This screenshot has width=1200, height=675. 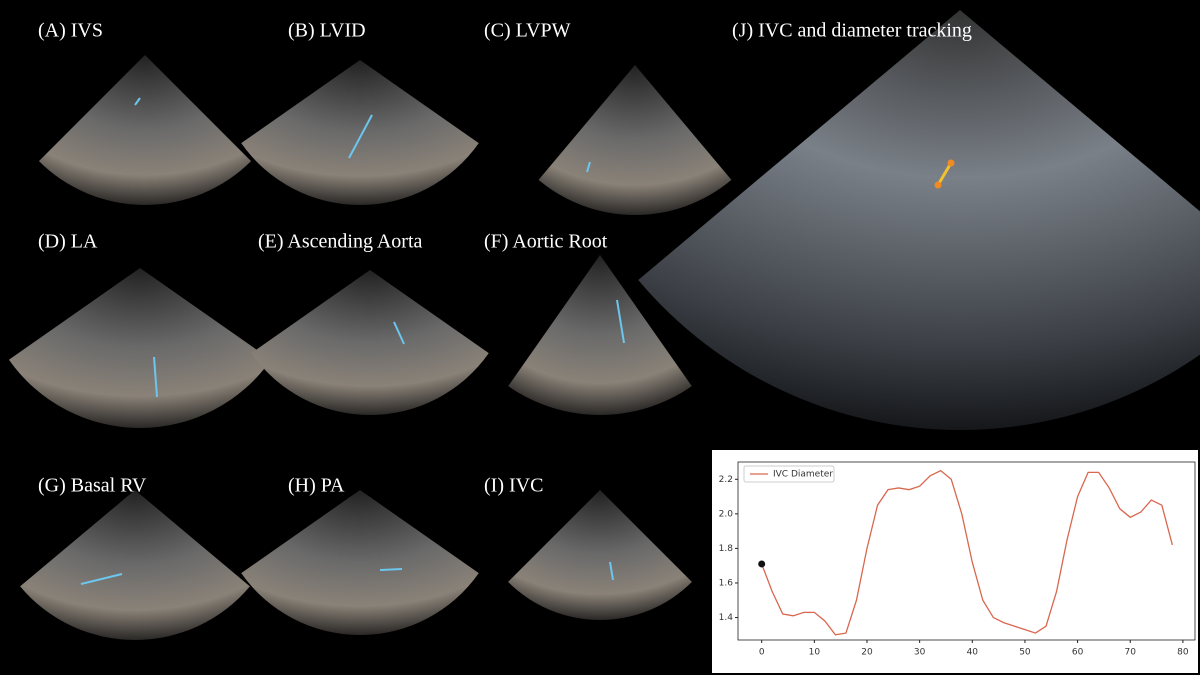 What do you see at coordinates (762, 653) in the screenshot?
I see `x-tick-label: 0` at bounding box center [762, 653].